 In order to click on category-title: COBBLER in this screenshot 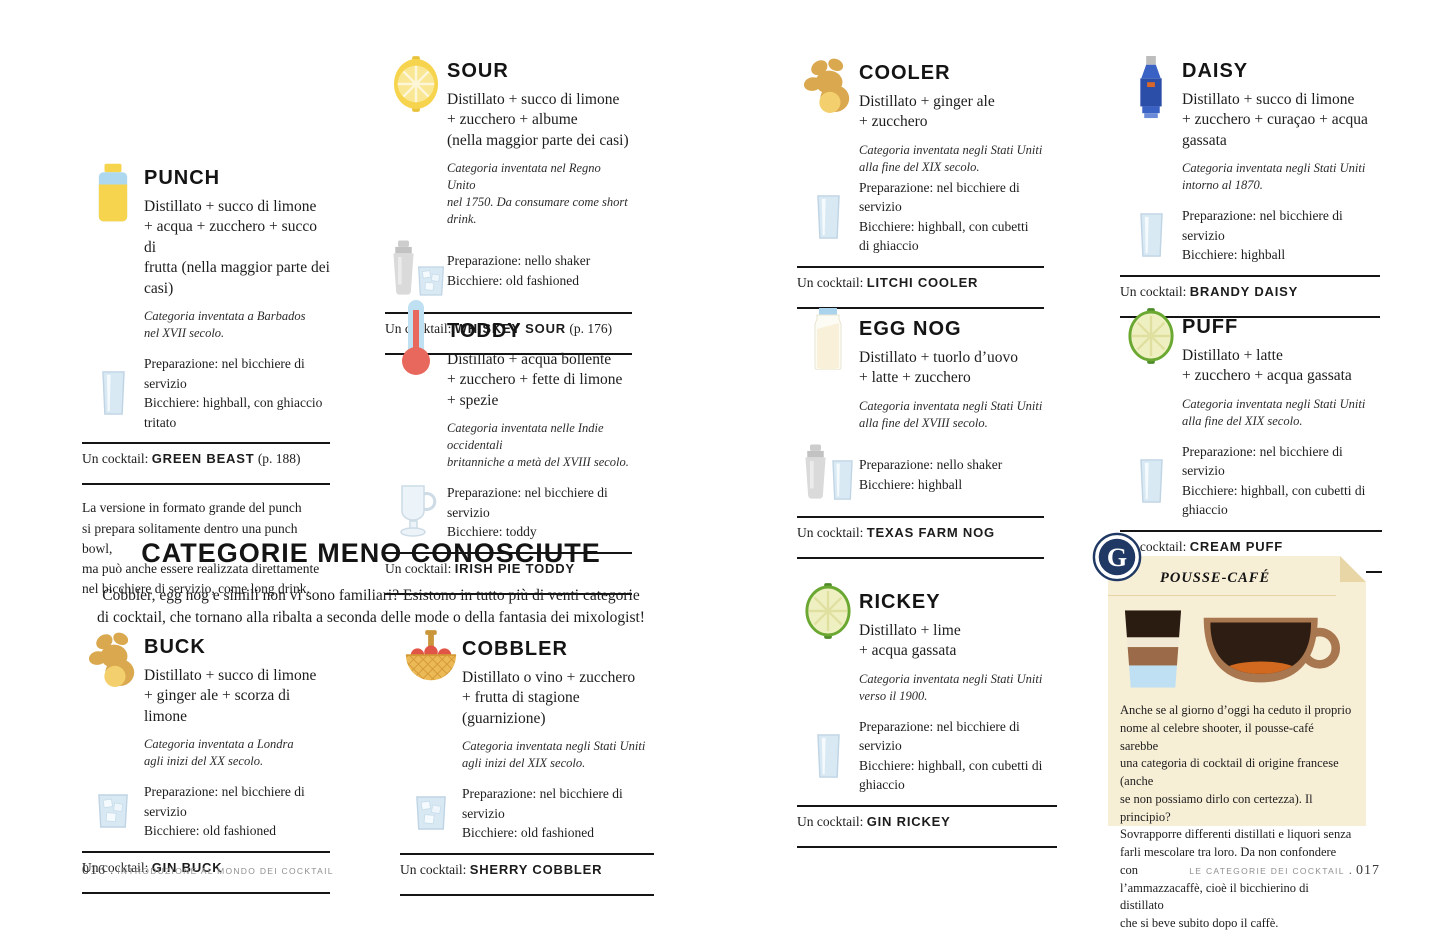, I will do `click(515, 649)`.